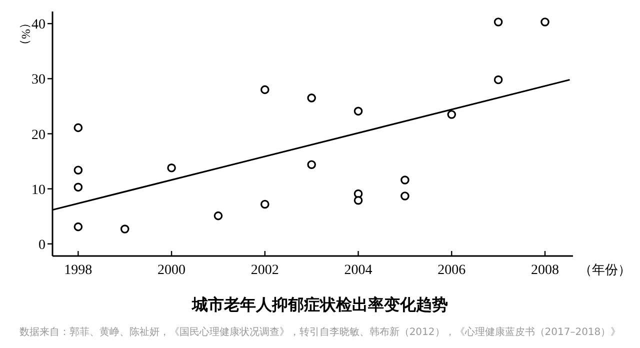  I want to click on y-tick-label: 30, so click(39, 80).